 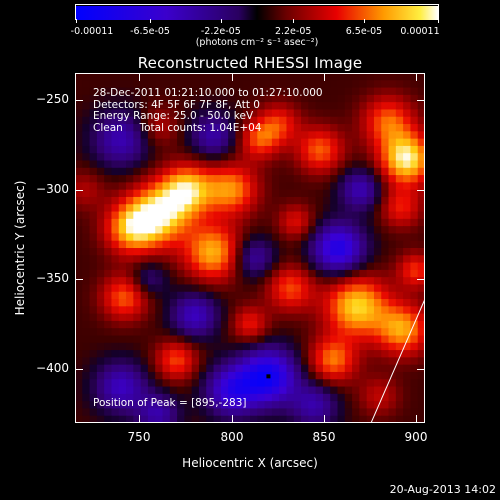 I want to click on x-tick-mark, so click(x=416, y=418).